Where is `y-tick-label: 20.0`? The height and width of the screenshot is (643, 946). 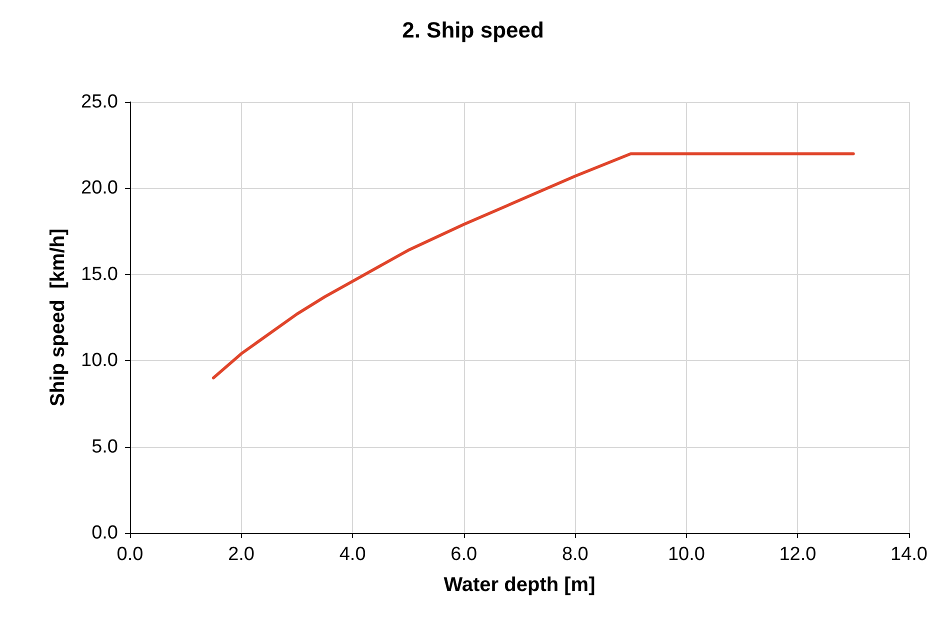
y-tick-label: 20.0 is located at coordinates (99, 188).